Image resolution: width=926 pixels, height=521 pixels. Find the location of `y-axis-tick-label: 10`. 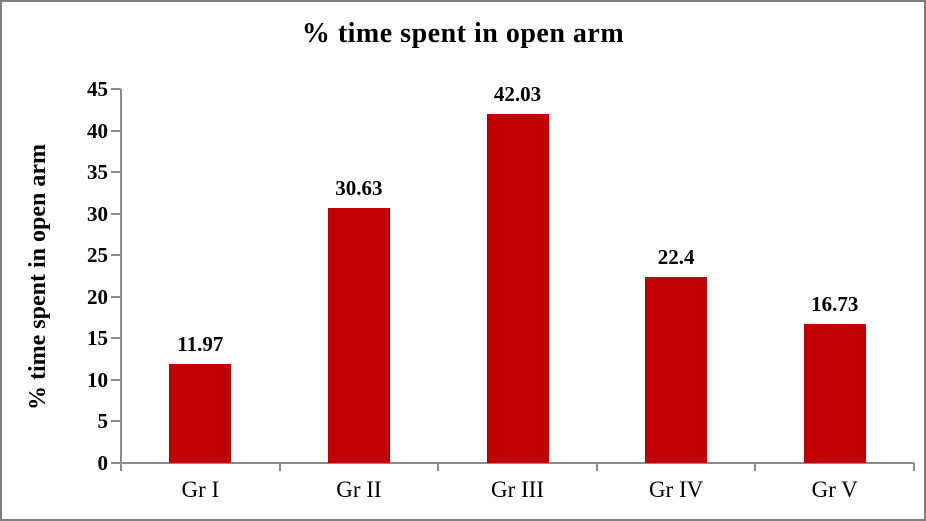

y-axis-tick-label: 10 is located at coordinates (97, 379).